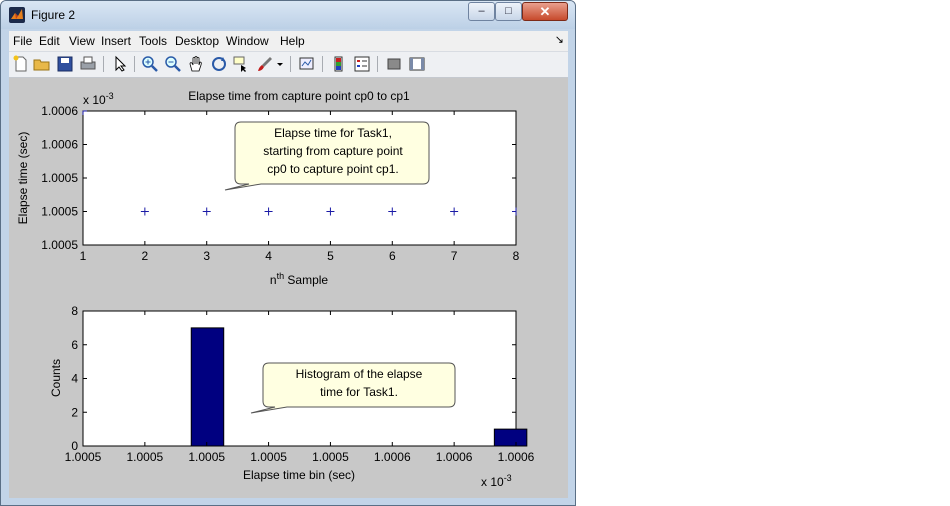 This screenshot has height=506, width=950. What do you see at coordinates (496, 481) in the screenshot?
I see `histogram-exponent-label: x 10-3` at bounding box center [496, 481].